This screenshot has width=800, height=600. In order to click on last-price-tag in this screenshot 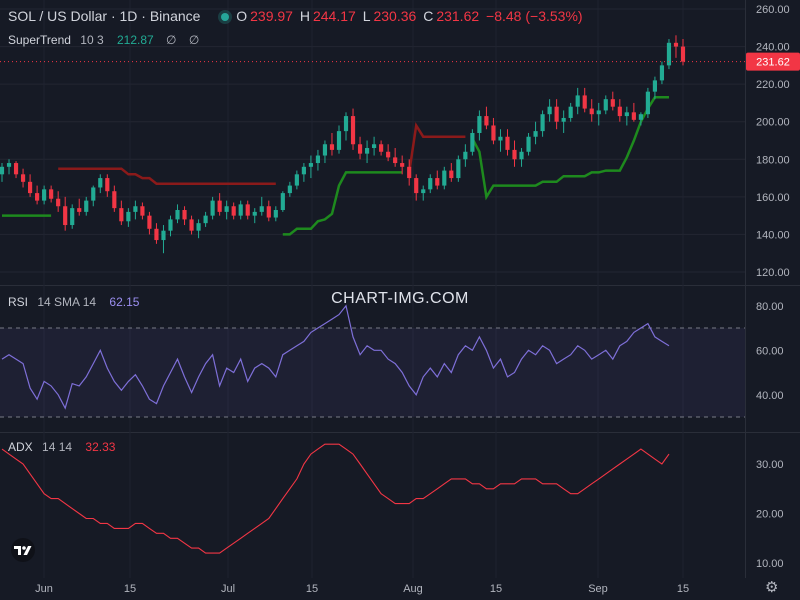, I will do `click(773, 61)`.